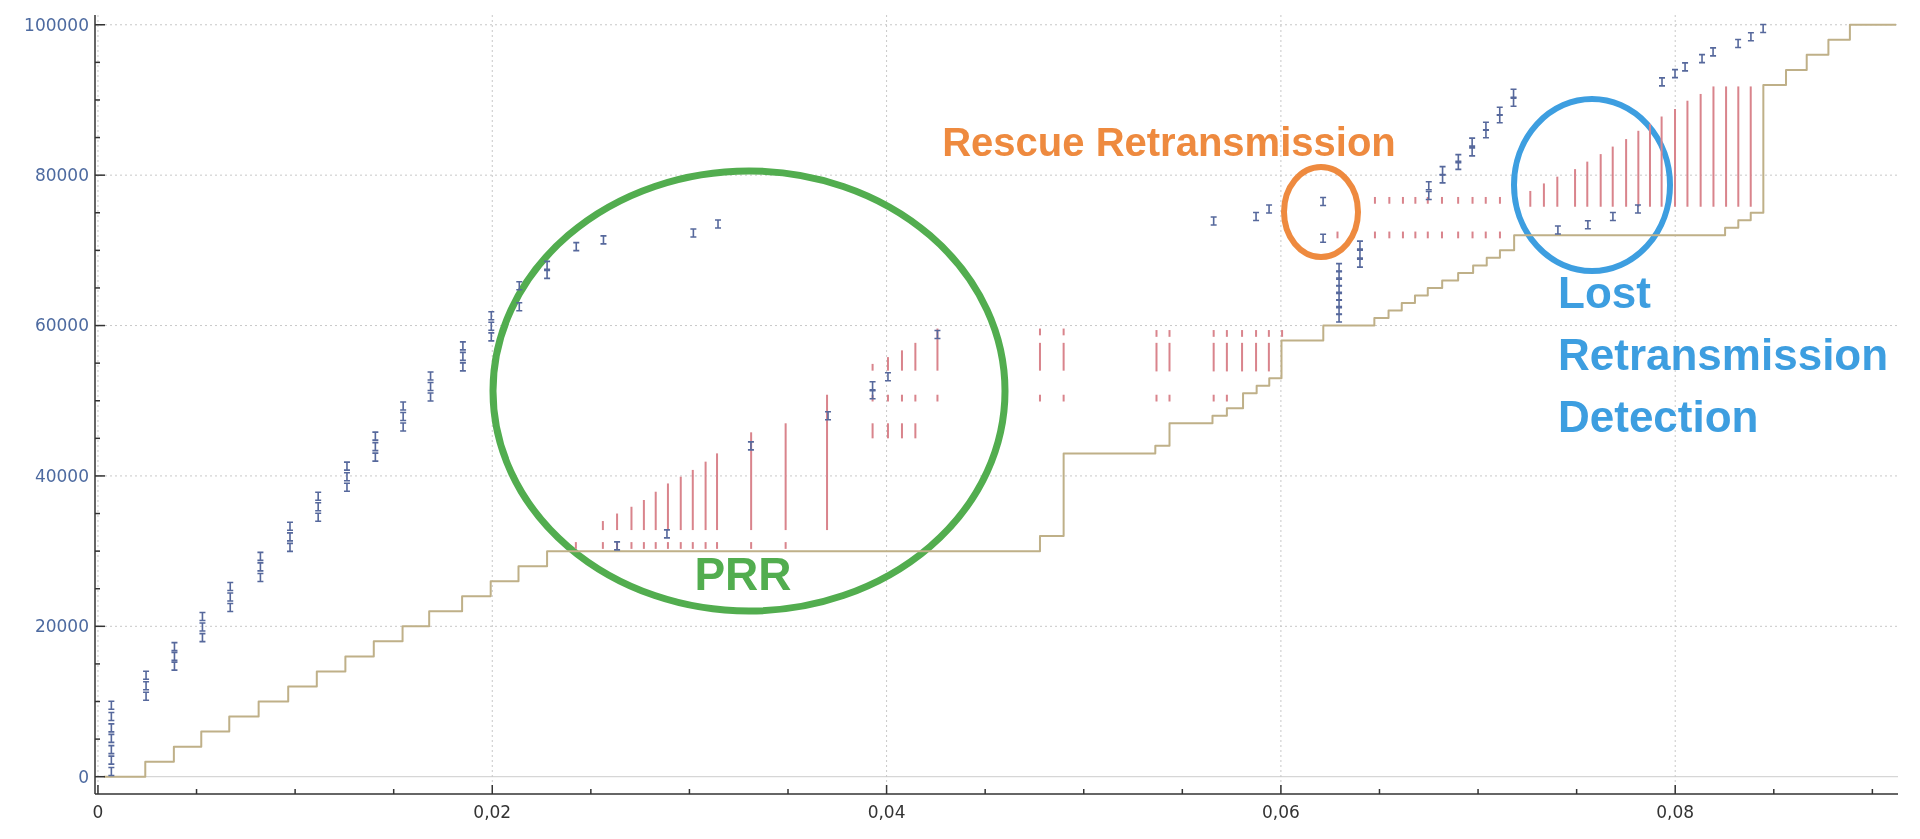 This screenshot has height=839, width=1920. What do you see at coordinates (743, 574) in the screenshot?
I see `annotation: PRR` at bounding box center [743, 574].